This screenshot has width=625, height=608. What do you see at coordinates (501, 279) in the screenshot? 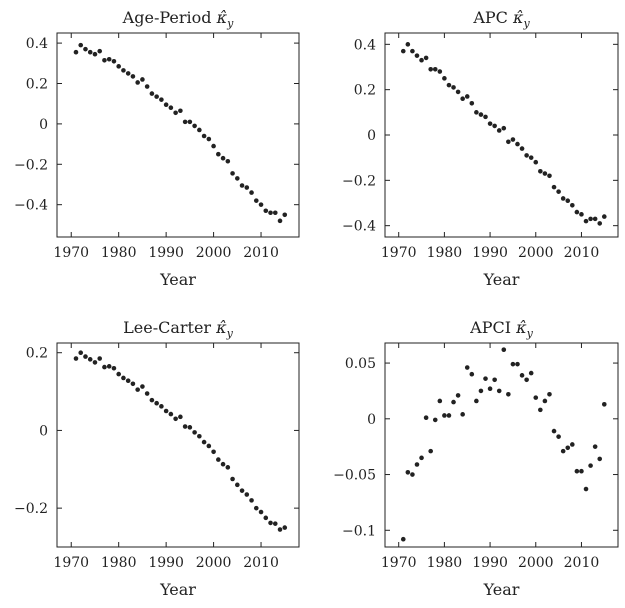
I see `x-axis-label: Year` at bounding box center [501, 279].